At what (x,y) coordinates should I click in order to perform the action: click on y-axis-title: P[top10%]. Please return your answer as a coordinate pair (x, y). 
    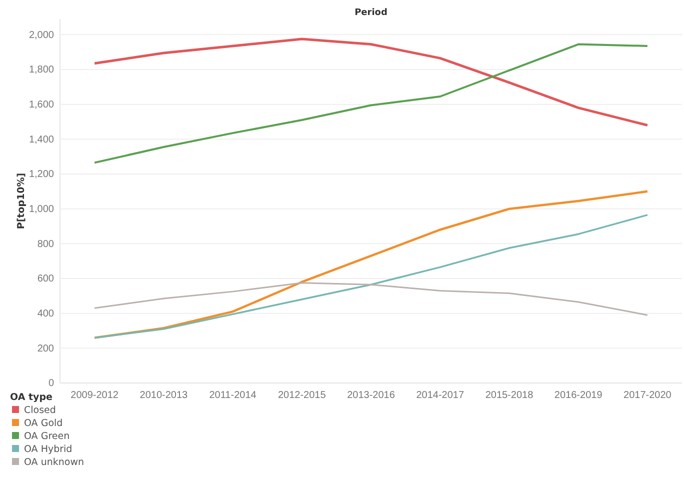
    Looking at the image, I should click on (21, 201).